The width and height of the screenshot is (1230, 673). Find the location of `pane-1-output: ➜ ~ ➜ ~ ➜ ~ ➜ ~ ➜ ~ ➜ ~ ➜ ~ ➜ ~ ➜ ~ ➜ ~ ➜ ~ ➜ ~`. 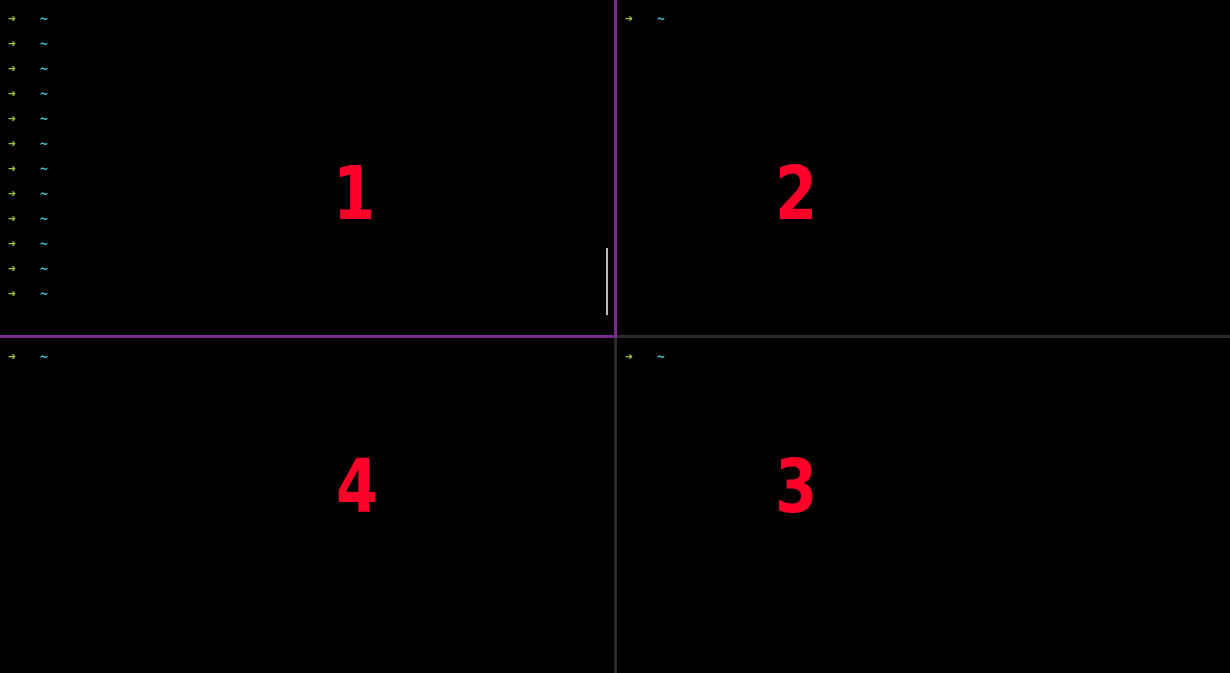

pane-1-output: ➜ ~ ➜ ~ ➜ ~ ➜ ~ ➜ ~ ➜ ~ ➜ ~ ➜ ~ ➜ ~ ➜ ~ ➜ ~ ➜ ~ is located at coordinates (28, 160).